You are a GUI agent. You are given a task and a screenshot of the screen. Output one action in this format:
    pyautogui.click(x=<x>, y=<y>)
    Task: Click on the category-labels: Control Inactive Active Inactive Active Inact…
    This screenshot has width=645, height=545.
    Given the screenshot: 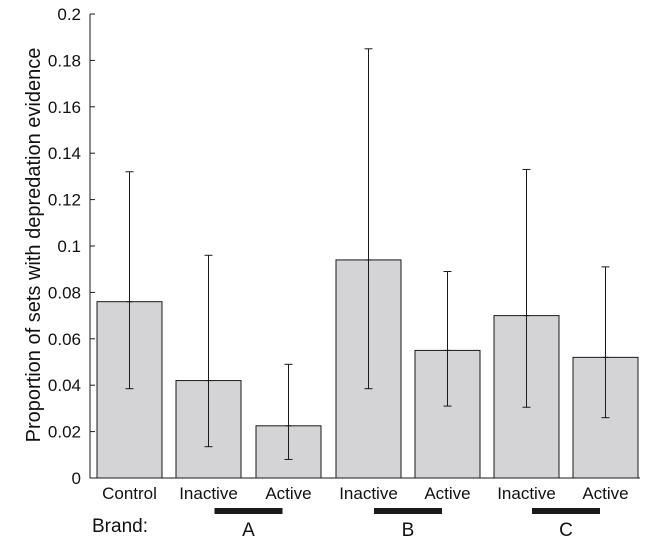 What is the action you would take?
    pyautogui.click(x=365, y=493)
    